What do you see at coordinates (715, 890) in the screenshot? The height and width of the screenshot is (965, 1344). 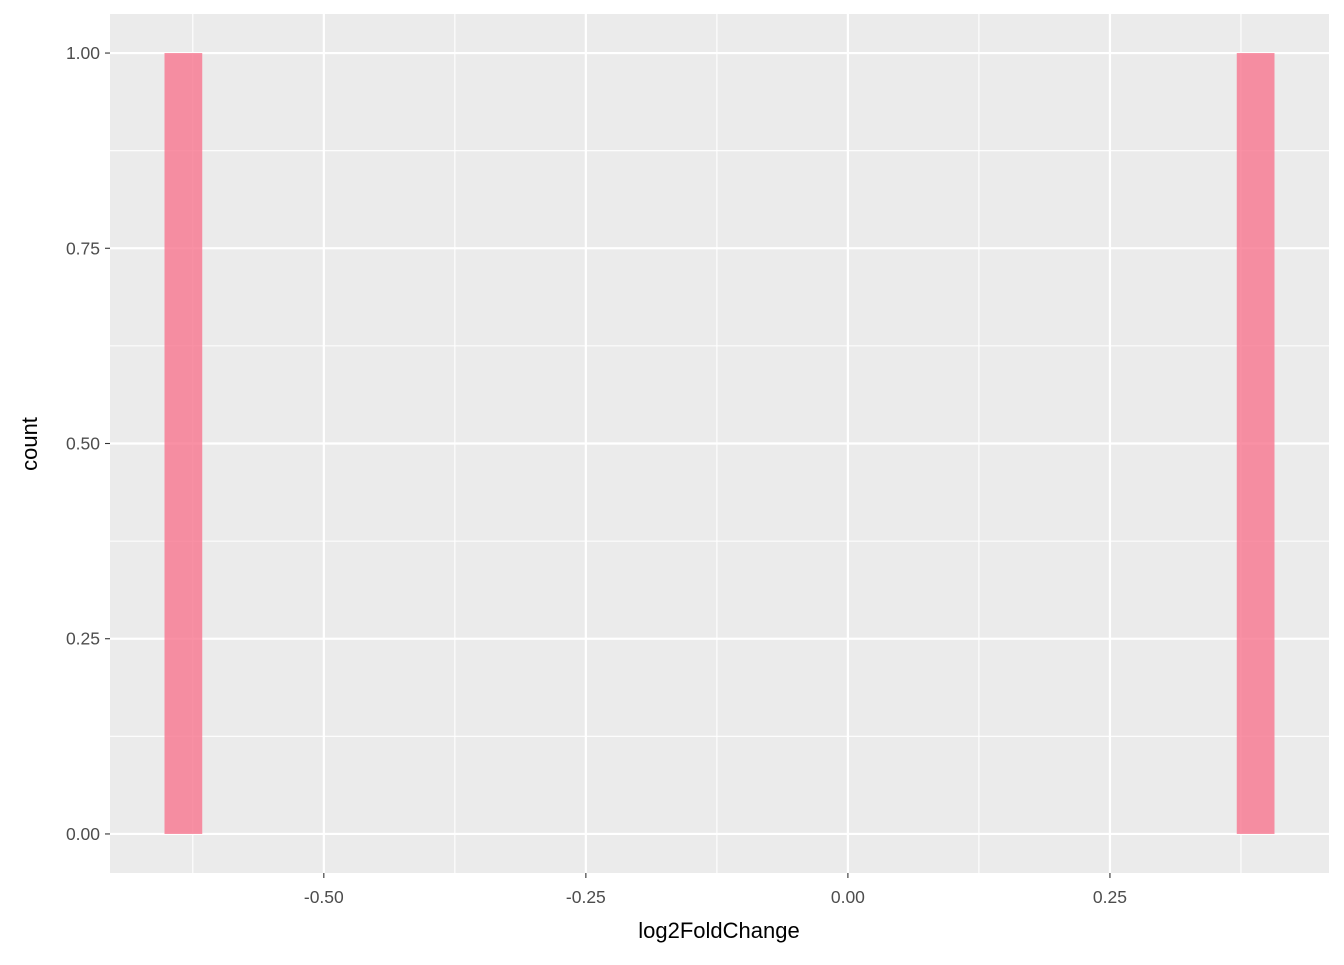 I see `x-axis: -0.50 -0.25 0.00 0.25` at bounding box center [715, 890].